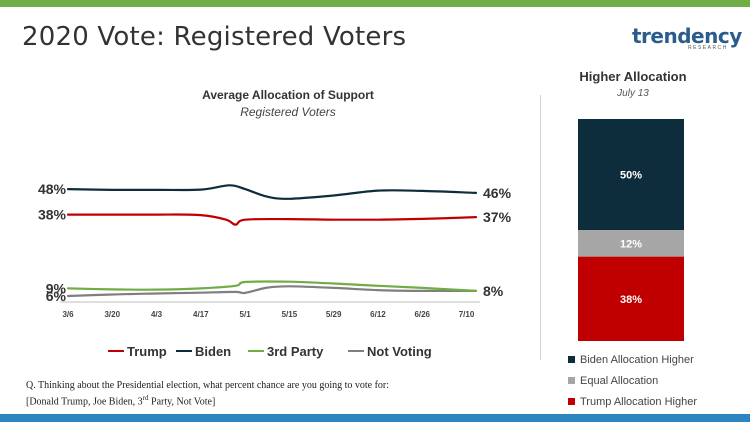 This screenshot has height=422, width=750. Describe the element at coordinates (467, 314) in the screenshot. I see `x-tick-label: 7/10` at that location.